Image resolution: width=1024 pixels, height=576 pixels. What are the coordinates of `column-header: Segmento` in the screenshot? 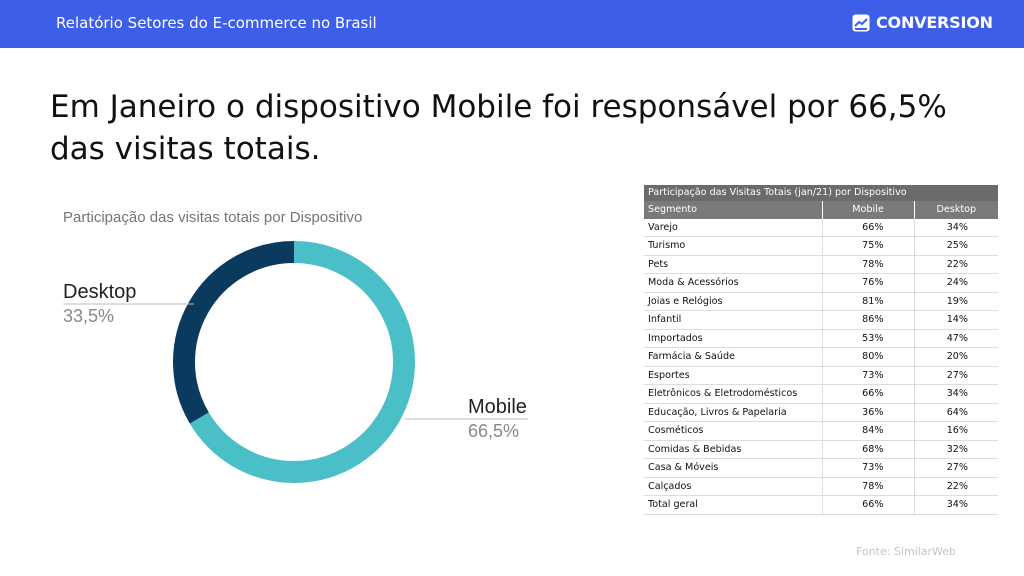 It's located at (733, 210).